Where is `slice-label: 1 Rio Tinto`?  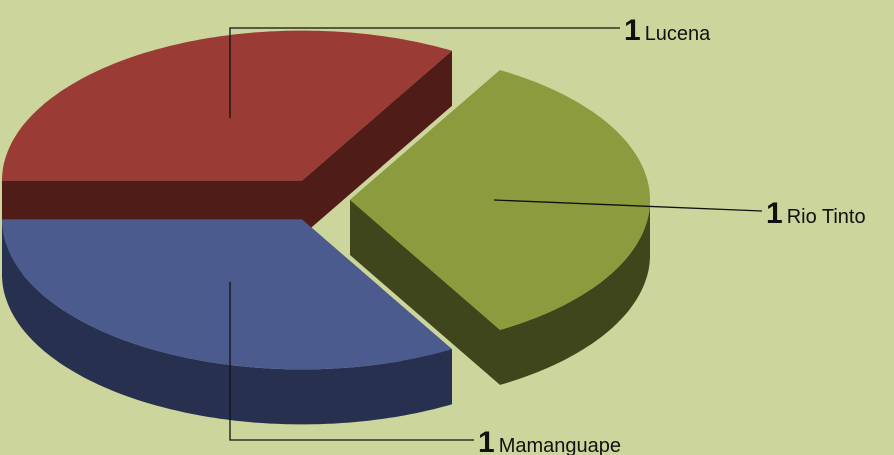
slice-label: 1 Rio Tinto is located at coordinates (816, 213).